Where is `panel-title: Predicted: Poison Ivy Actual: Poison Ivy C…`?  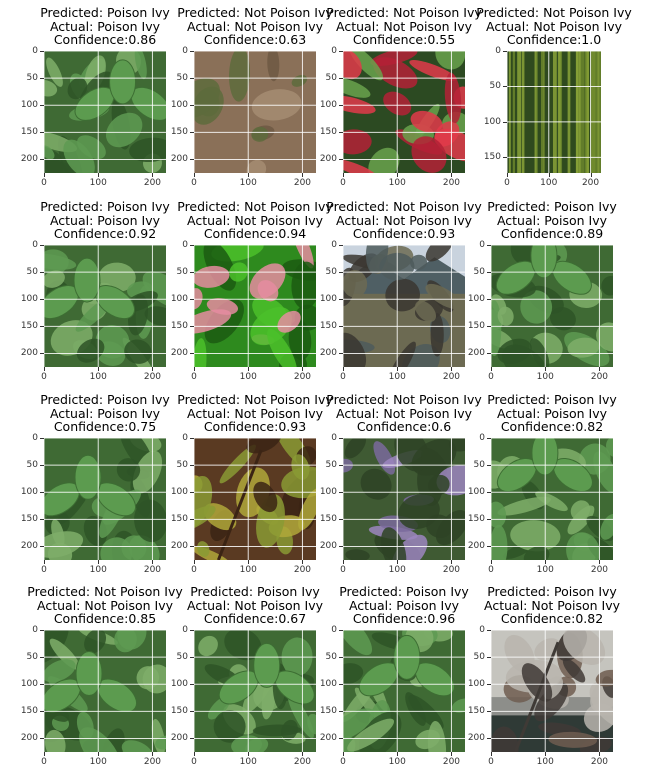 panel-title: Predicted: Poison Ivy Actual: Poison Ivy C… is located at coordinates (105, 26).